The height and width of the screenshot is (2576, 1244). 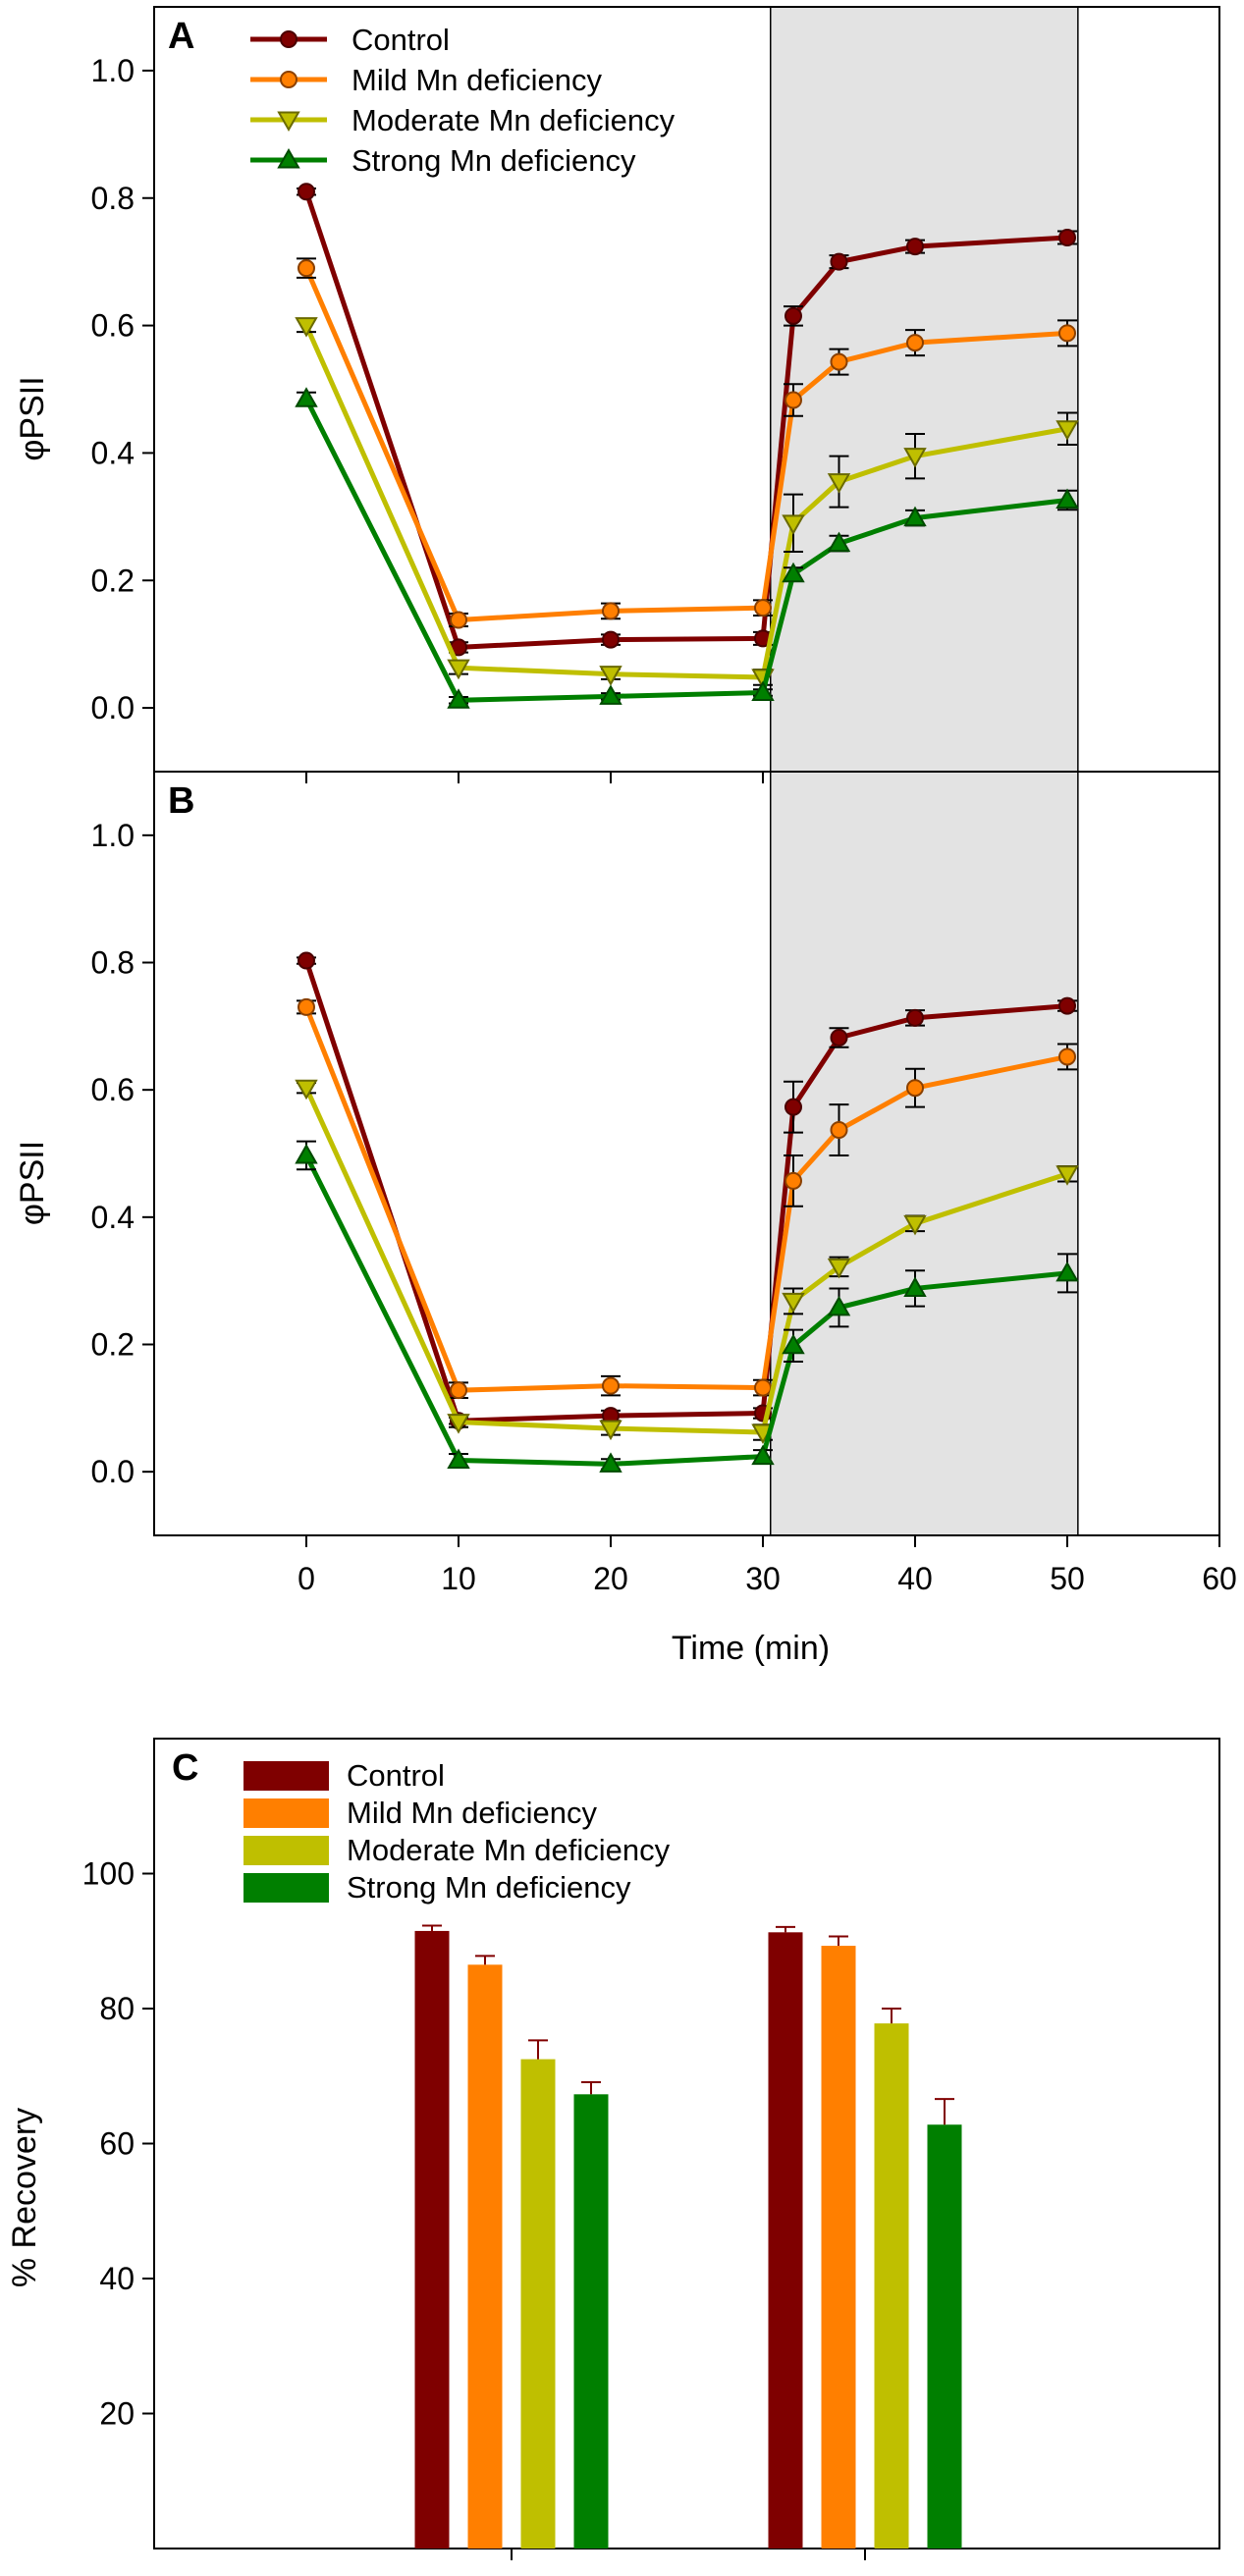 What do you see at coordinates (1220, 1578) in the screenshot?
I see `x-tick-label: 60` at bounding box center [1220, 1578].